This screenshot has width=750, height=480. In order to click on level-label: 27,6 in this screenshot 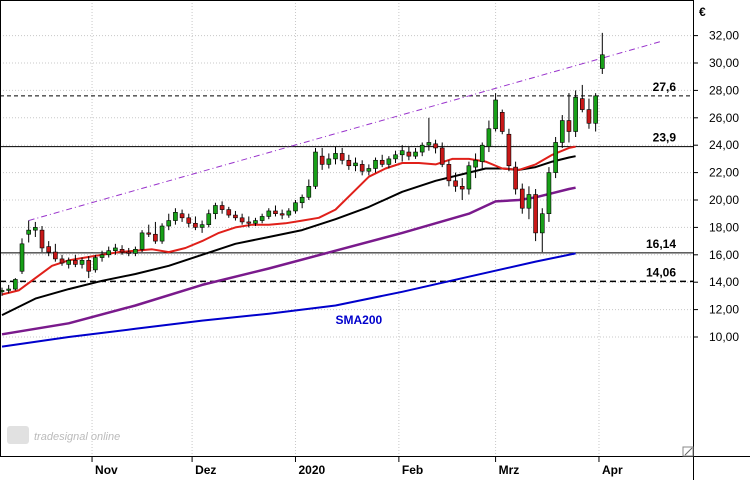, I will do `click(665, 87)`.